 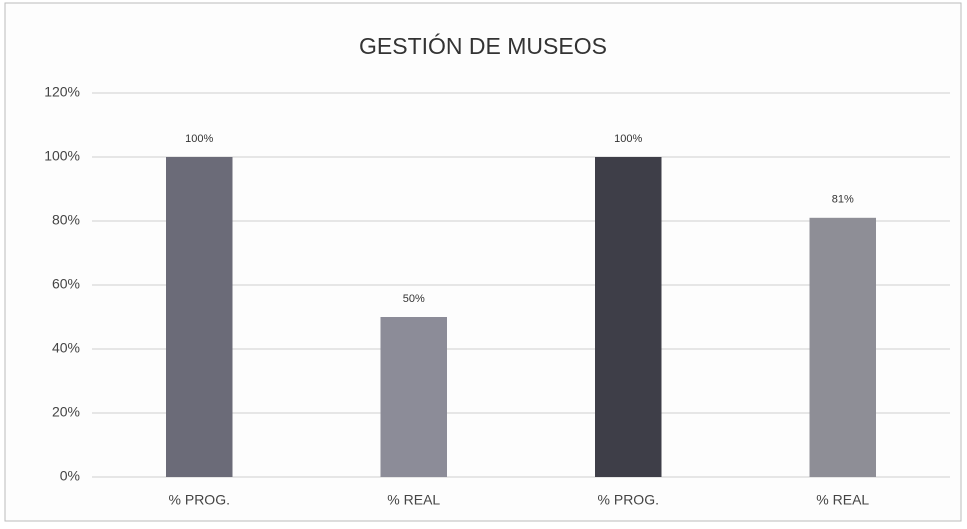 I want to click on y-tick-label: 60%, so click(x=66, y=284).